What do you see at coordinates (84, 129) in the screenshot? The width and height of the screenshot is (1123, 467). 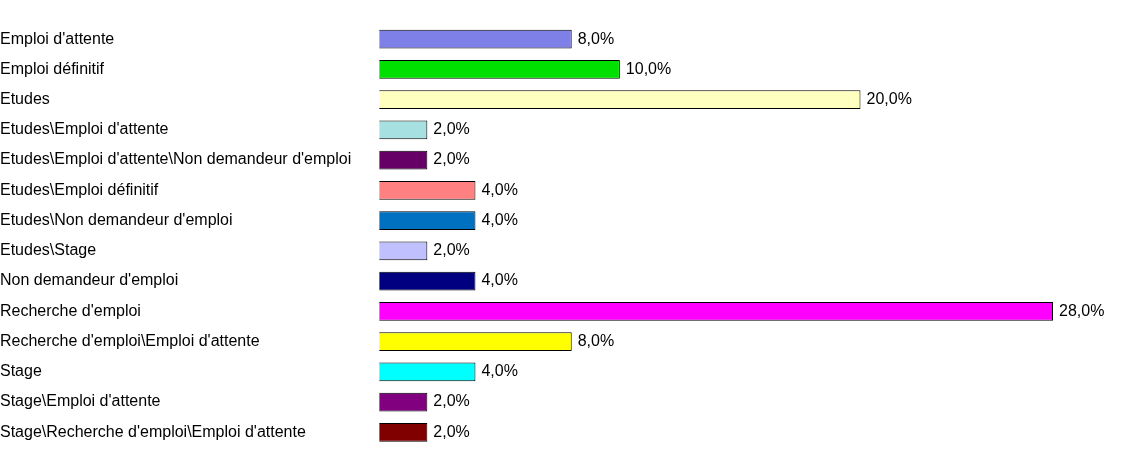 I see `y-tick-label: Etudes\Emploi d'attente` at bounding box center [84, 129].